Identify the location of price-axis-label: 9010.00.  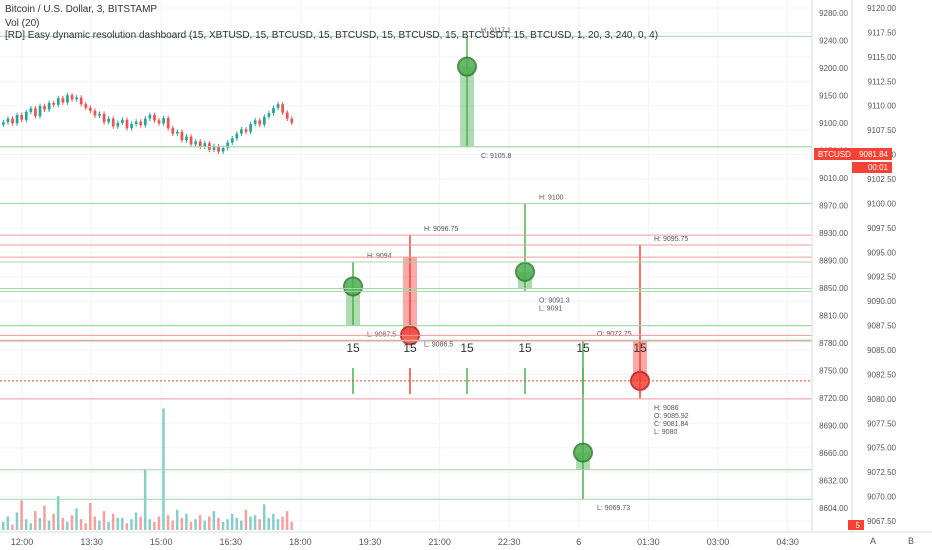
(833, 178).